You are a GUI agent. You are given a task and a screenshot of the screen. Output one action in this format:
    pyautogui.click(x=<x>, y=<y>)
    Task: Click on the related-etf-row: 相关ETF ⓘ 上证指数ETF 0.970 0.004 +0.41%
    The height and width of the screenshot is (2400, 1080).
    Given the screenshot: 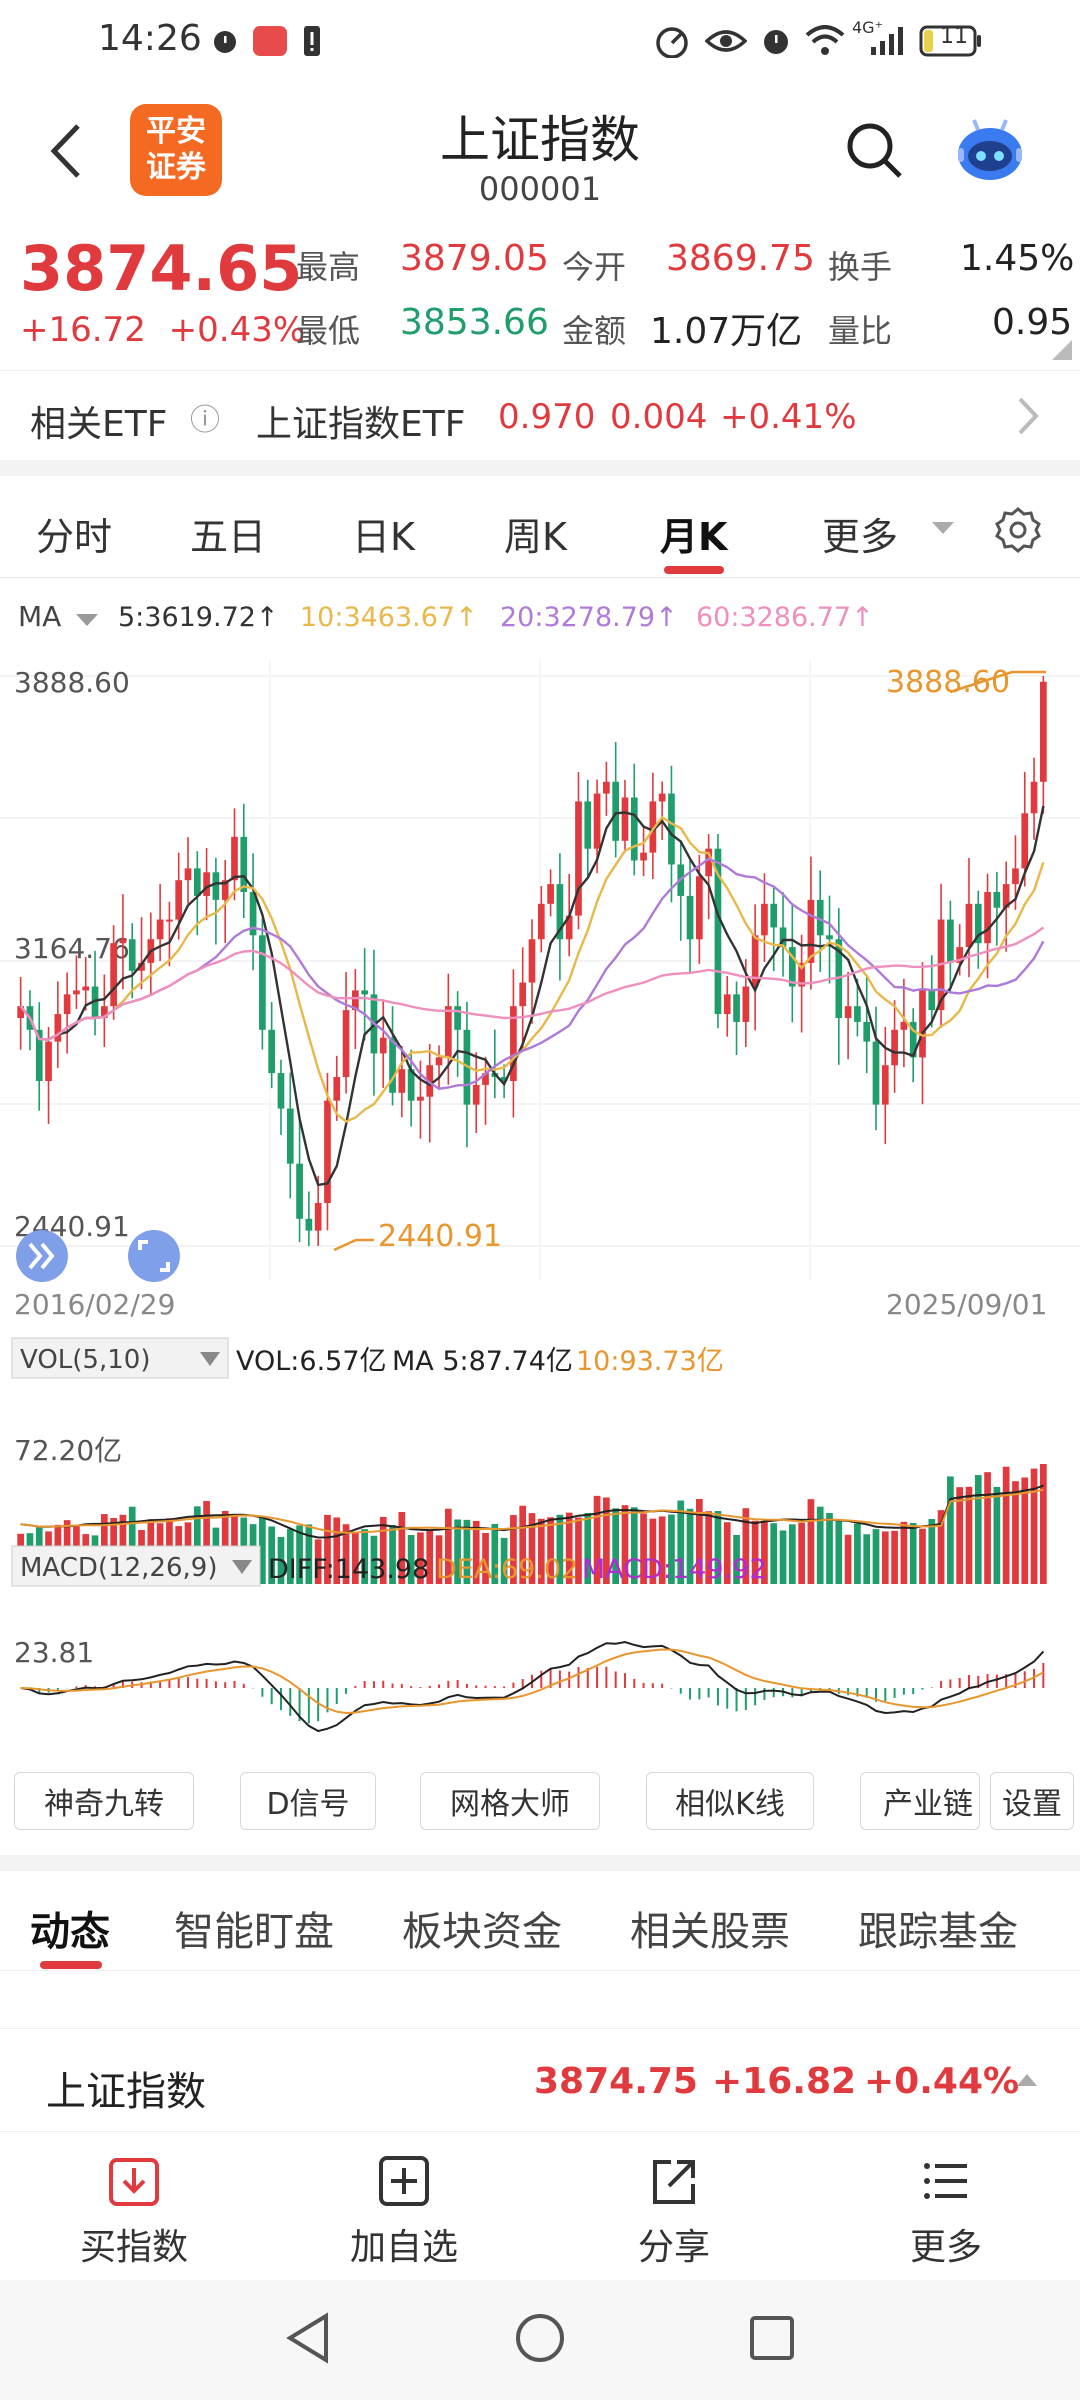 What is the action you would take?
    pyautogui.click(x=540, y=415)
    